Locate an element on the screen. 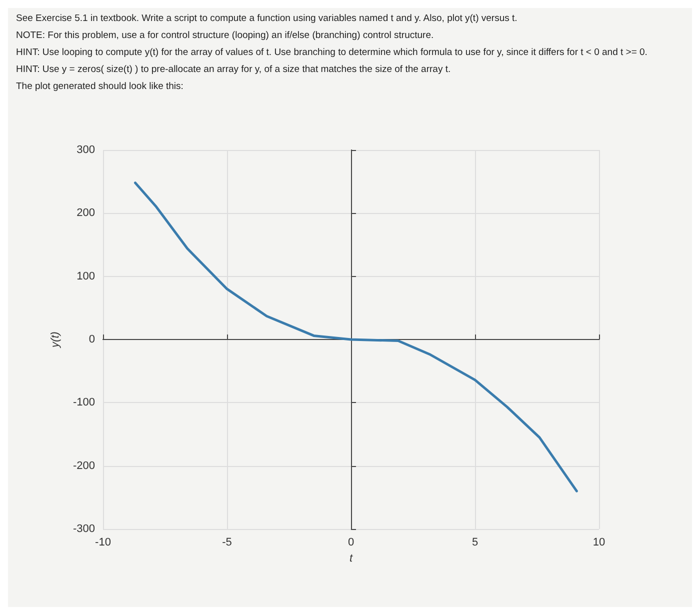  y-tick-label: 0 is located at coordinates (91, 340).